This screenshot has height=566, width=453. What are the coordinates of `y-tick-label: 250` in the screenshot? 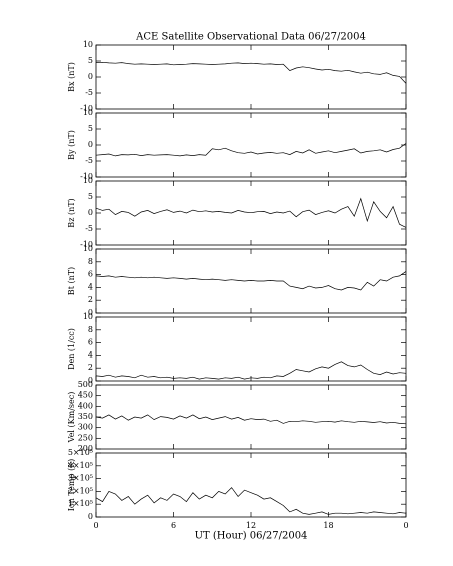 It's located at (85, 437).